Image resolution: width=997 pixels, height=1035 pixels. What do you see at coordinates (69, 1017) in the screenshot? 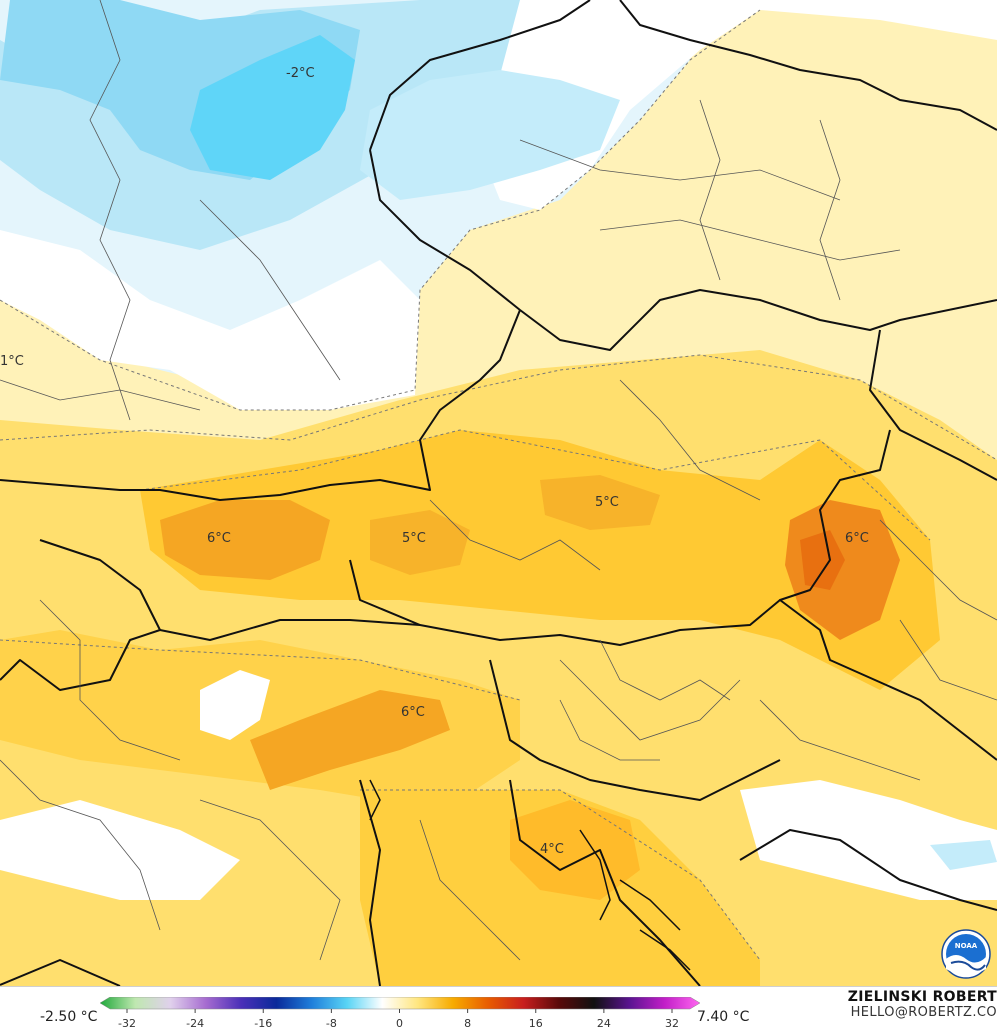
I see `legend-min-value: -2.50 °C` at bounding box center [69, 1017].